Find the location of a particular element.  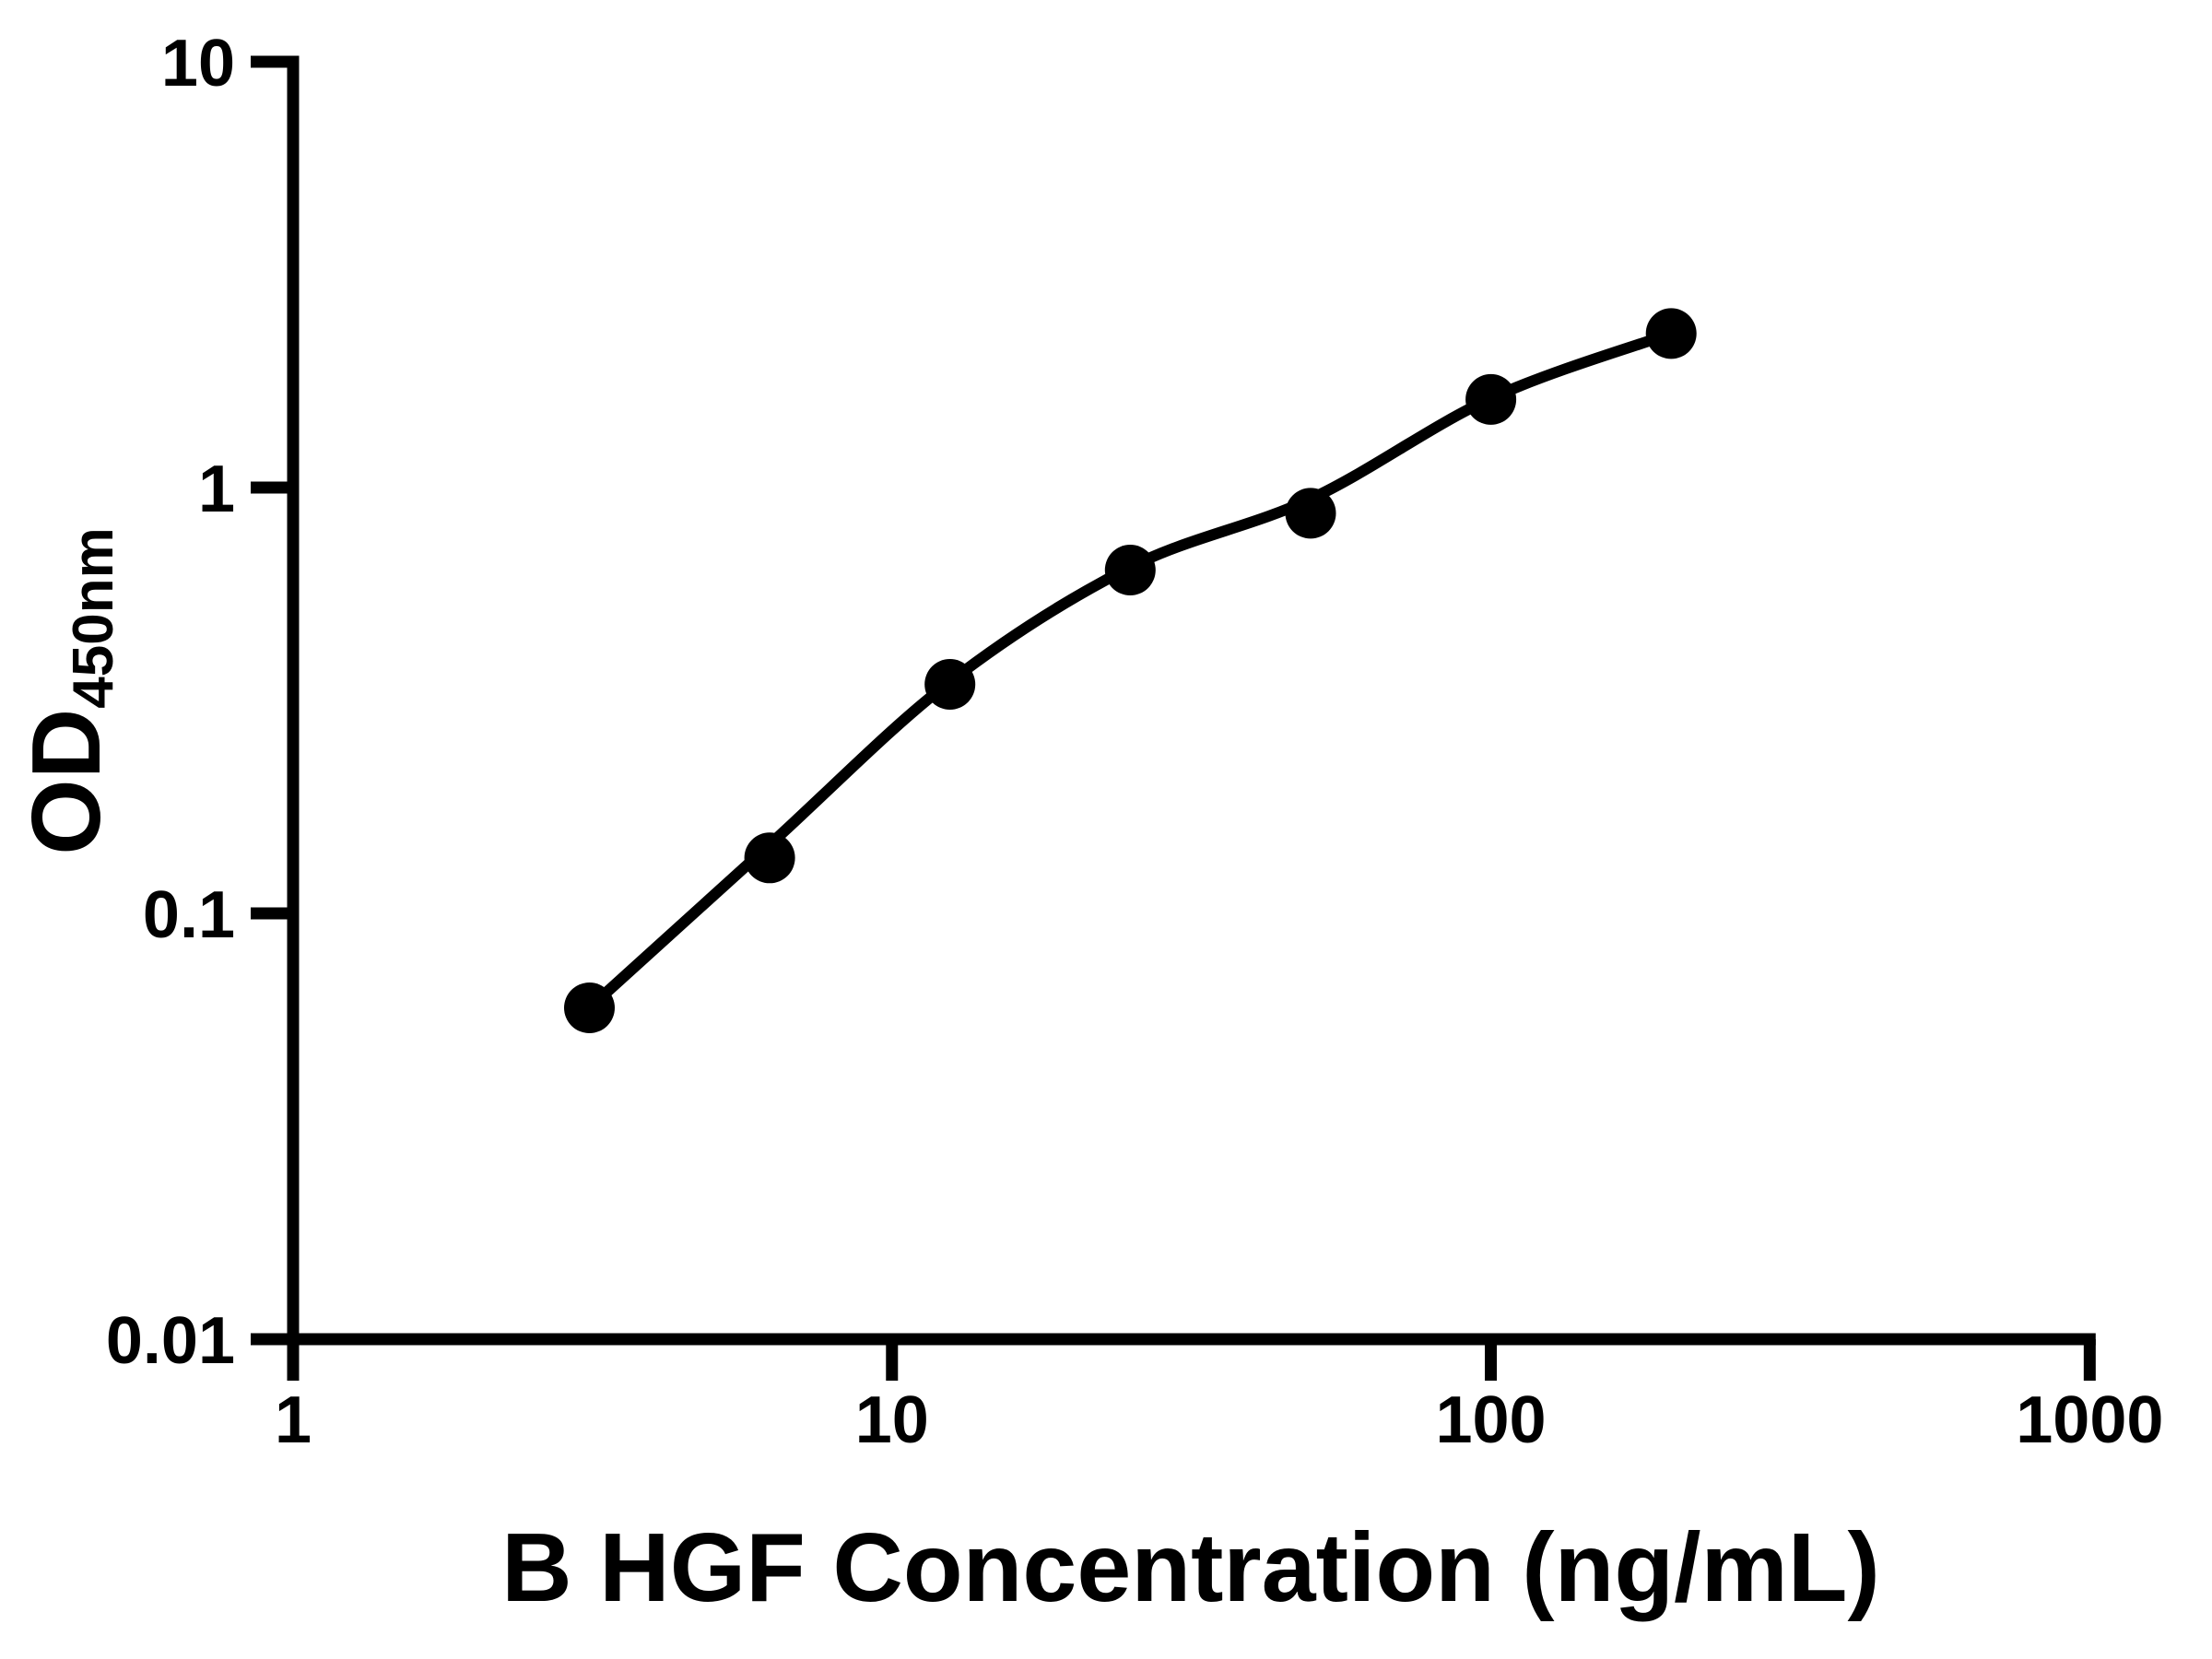

data-point-50ng is located at coordinates (1310, 513).